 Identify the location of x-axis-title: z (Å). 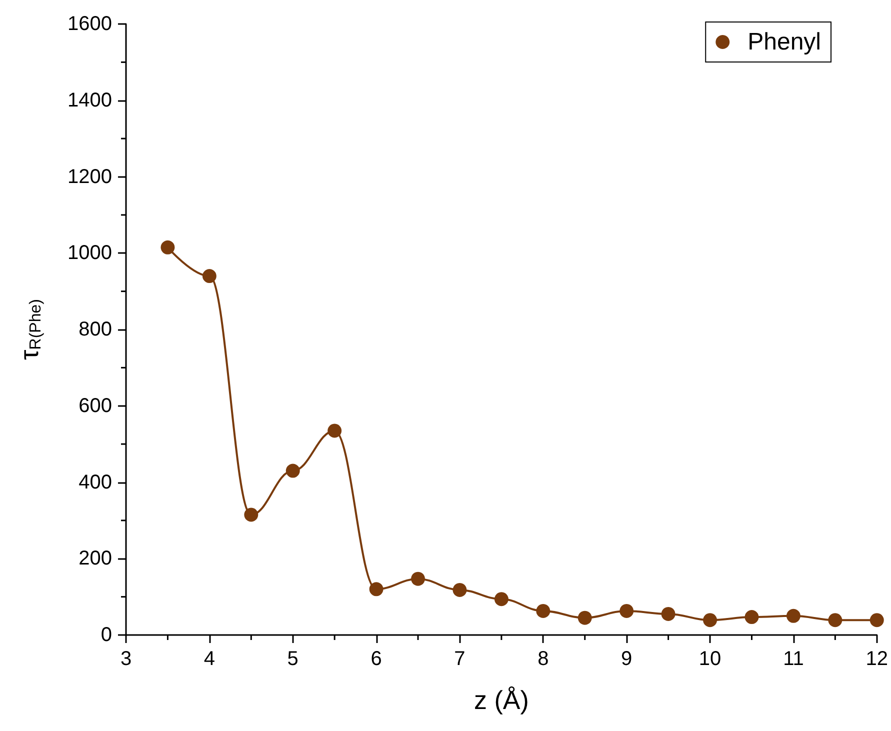
(501, 700).